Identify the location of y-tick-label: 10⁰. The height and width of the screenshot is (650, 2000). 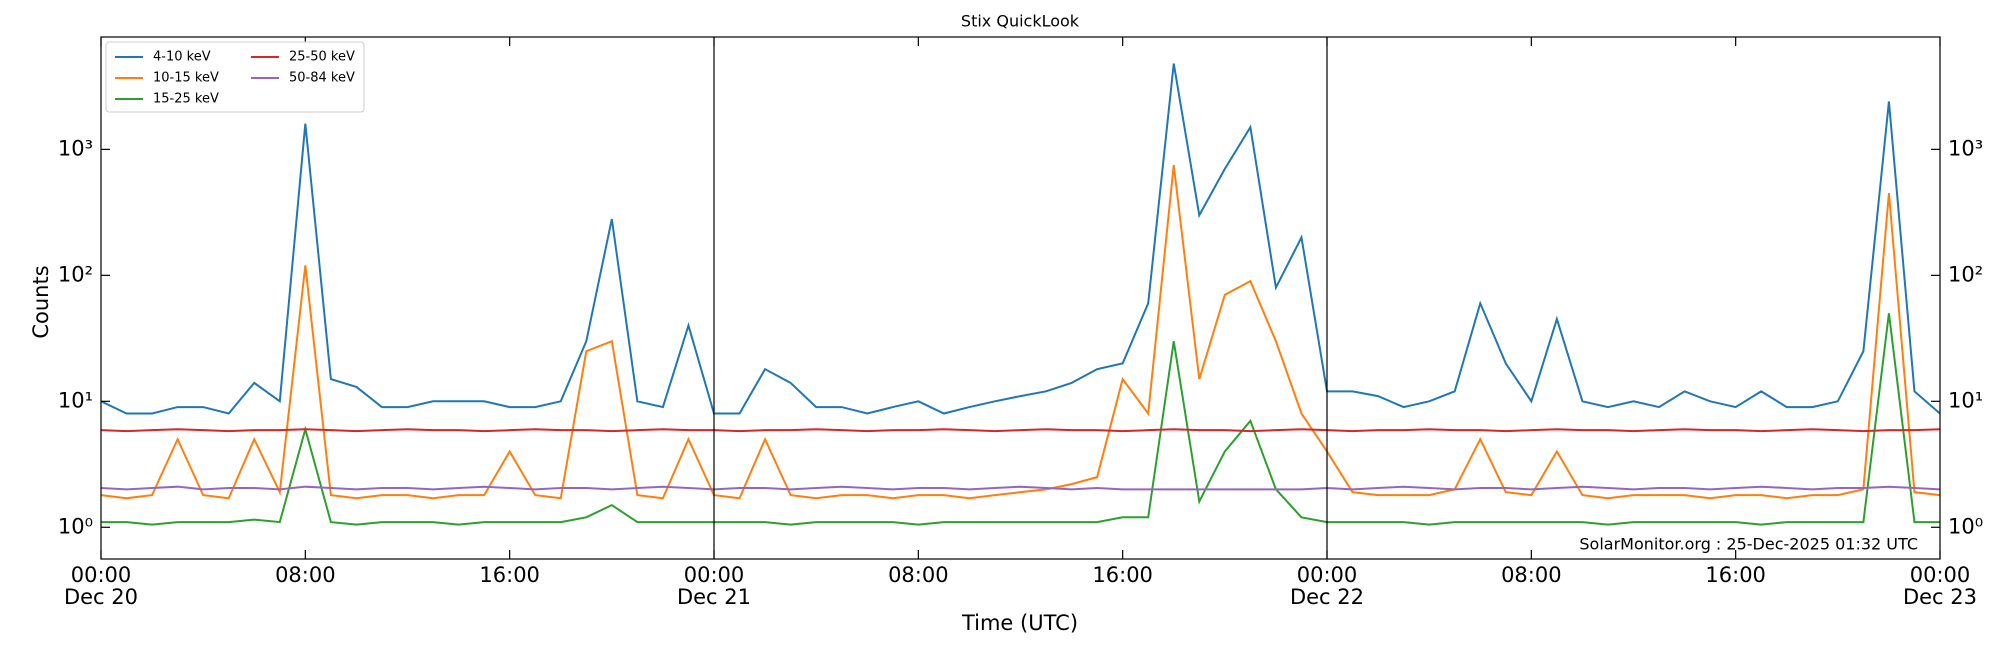
(75, 526).